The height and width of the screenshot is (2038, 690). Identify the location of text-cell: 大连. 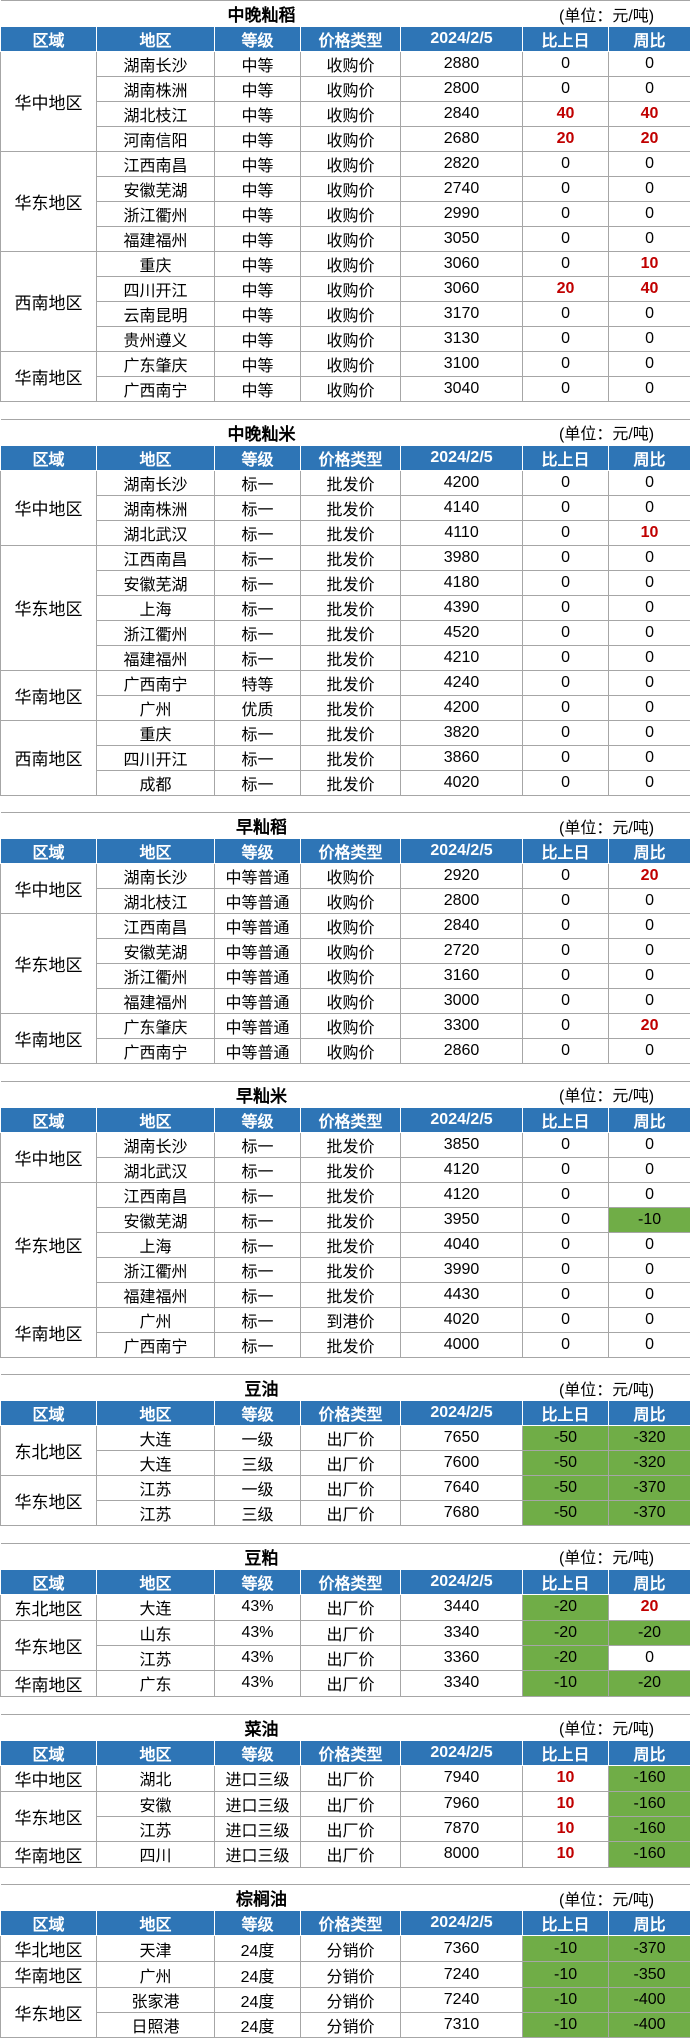
(156, 1438).